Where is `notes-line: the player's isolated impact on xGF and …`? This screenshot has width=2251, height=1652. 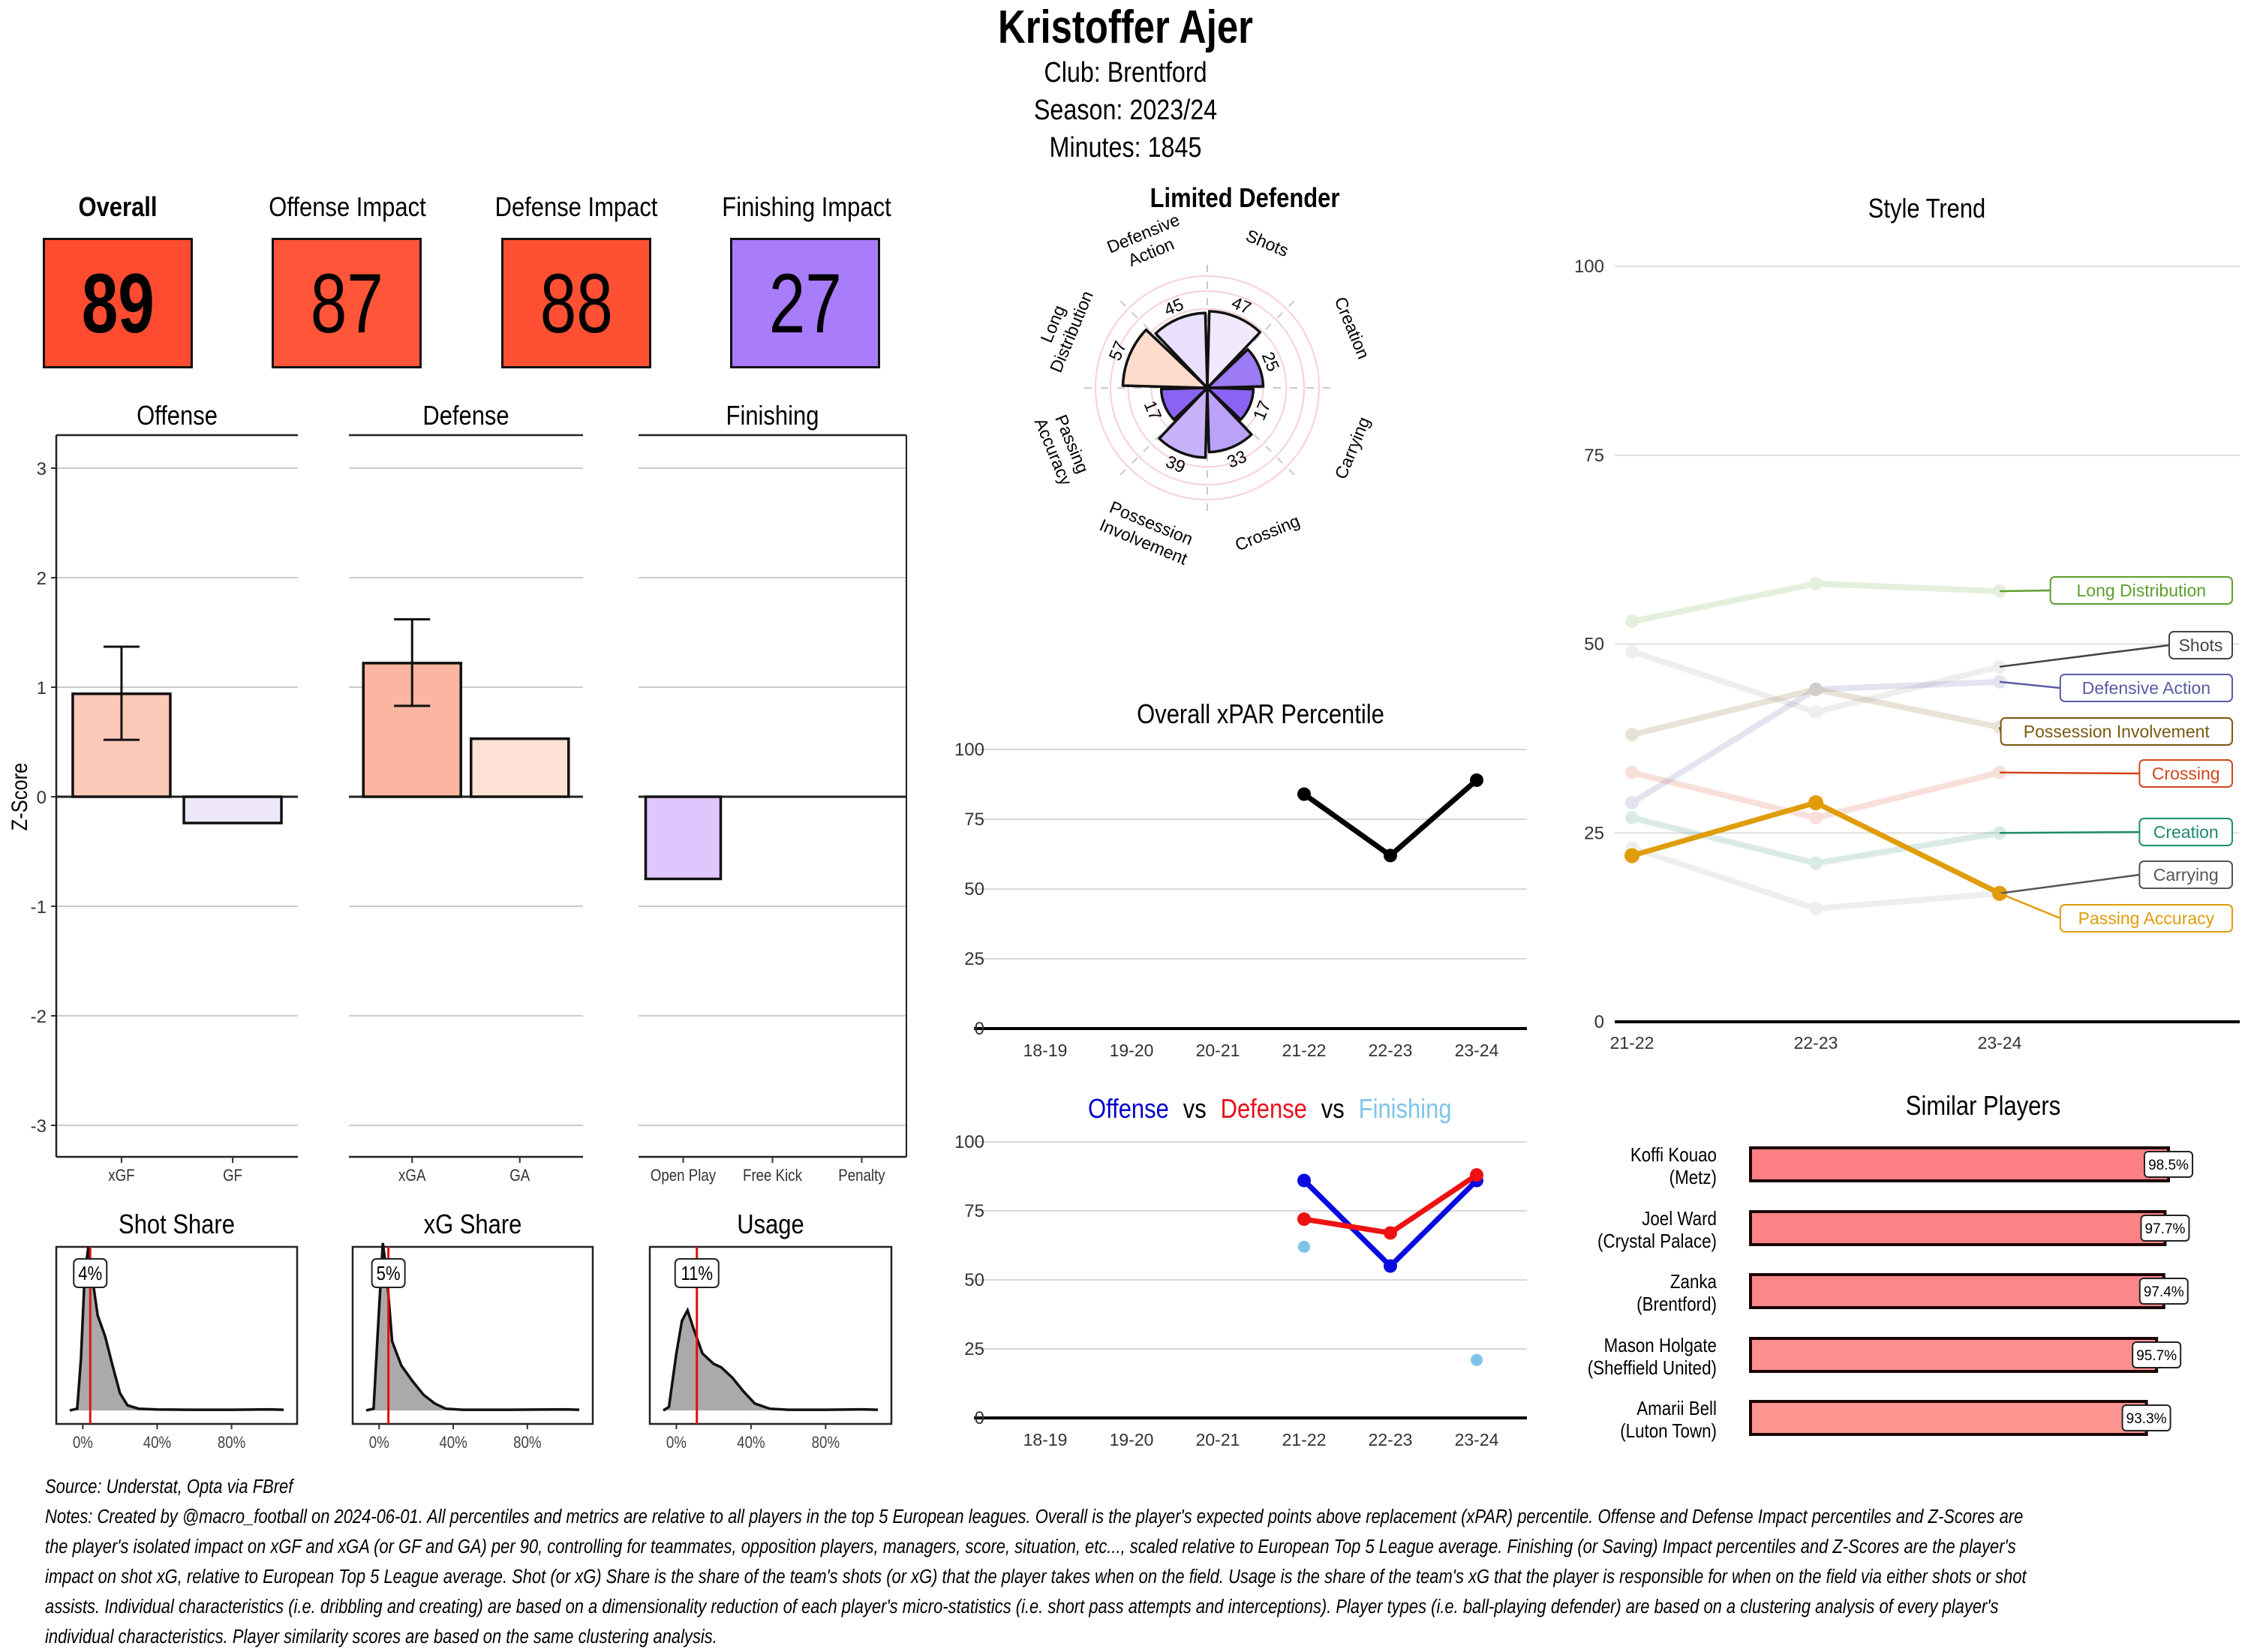 notes-line: the player's isolated impact on xGF and … is located at coordinates (1030, 1546).